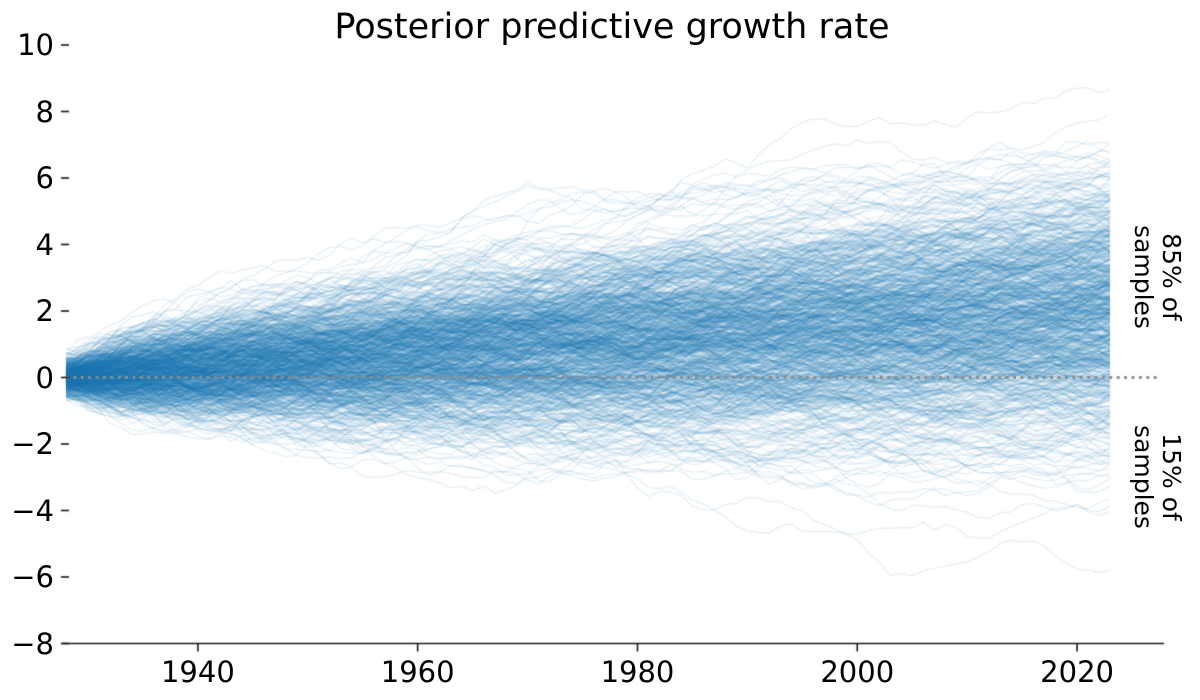 The image size is (1200, 700). Describe the element at coordinates (1143, 477) in the screenshot. I see `annotation-15-line2: samples` at that location.